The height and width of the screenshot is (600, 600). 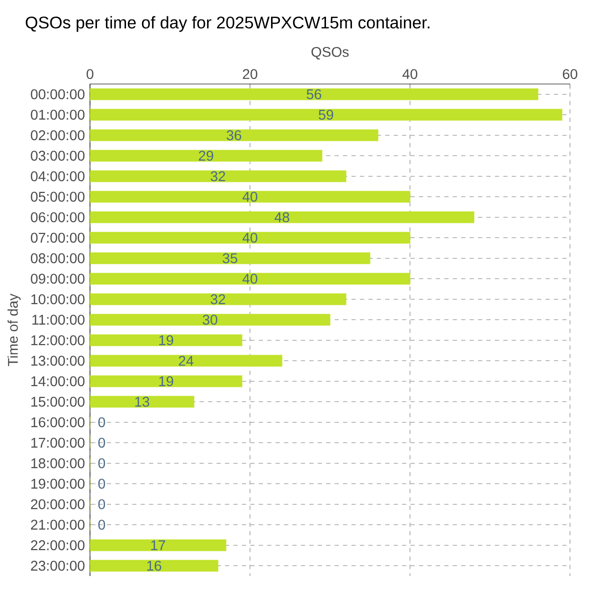 I want to click on data-label: 24, so click(x=186, y=361).